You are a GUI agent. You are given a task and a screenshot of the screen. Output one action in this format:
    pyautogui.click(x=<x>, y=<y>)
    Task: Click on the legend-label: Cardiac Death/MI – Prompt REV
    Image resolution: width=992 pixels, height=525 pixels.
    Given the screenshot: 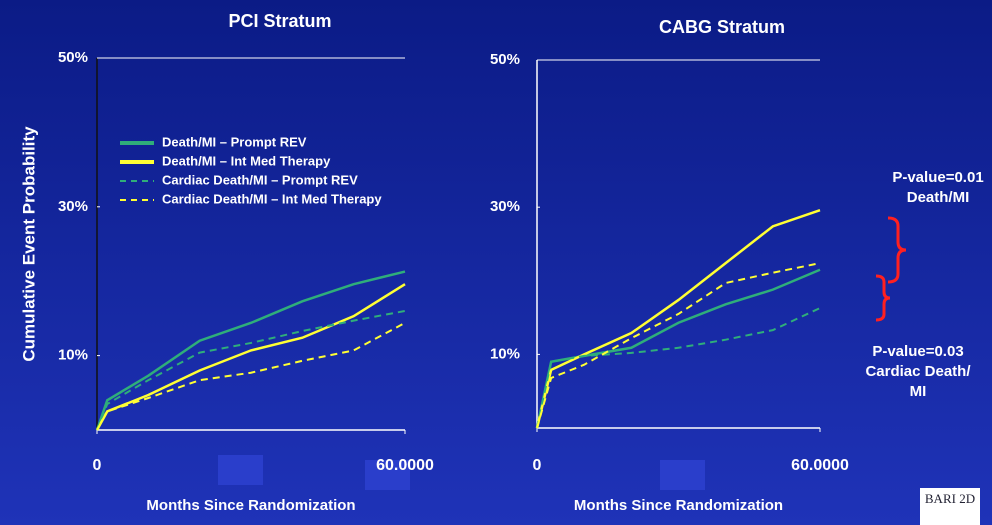 What is the action you would take?
    pyautogui.click(x=260, y=179)
    